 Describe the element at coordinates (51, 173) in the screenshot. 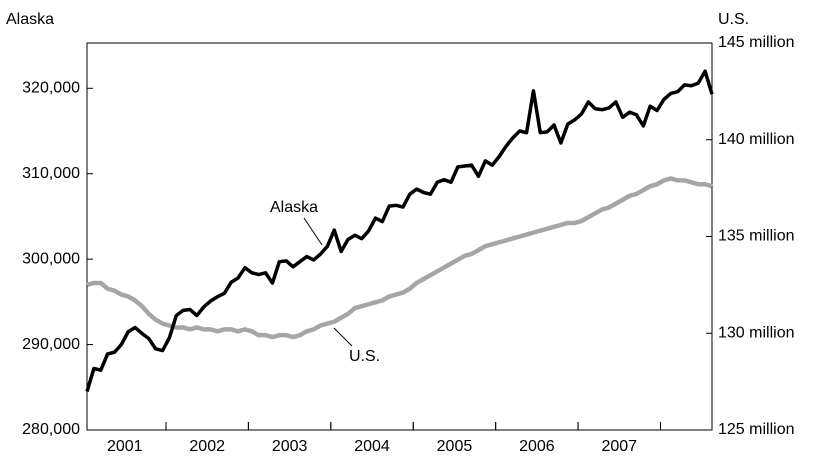

I see `y-tick-label: 310,000` at that location.